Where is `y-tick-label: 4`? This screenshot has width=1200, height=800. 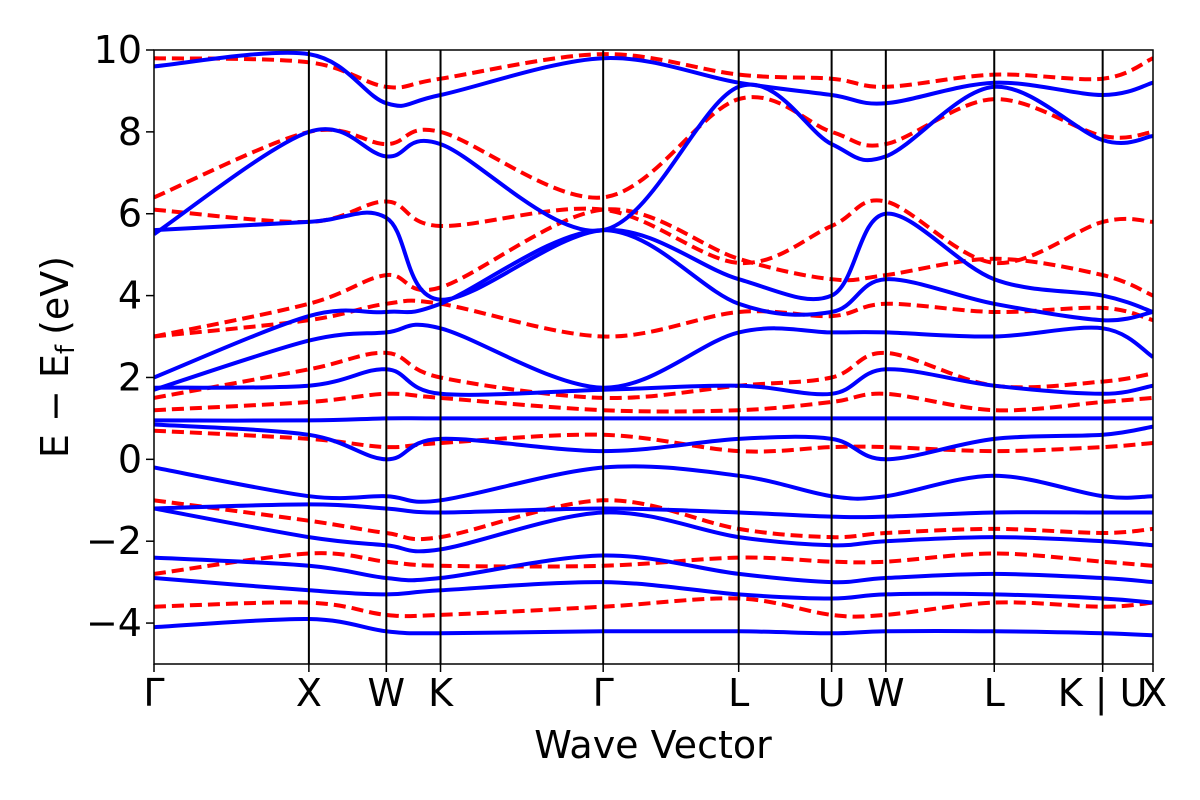
y-tick-label: 4 is located at coordinates (130, 296).